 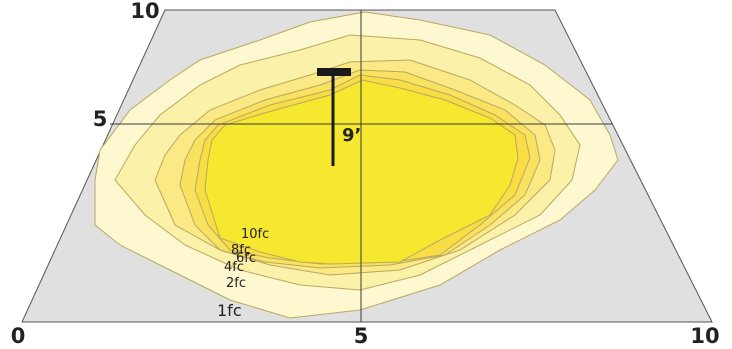 I want to click on contour-label-4fc: 4fc, so click(x=234, y=267).